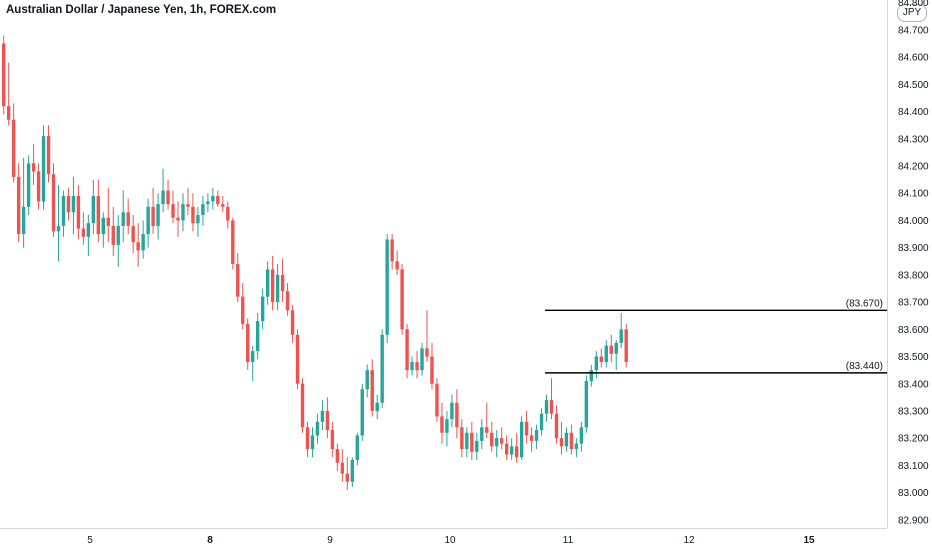  What do you see at coordinates (913, 303) in the screenshot?
I see `price-tick-label: 83.700` at bounding box center [913, 303].